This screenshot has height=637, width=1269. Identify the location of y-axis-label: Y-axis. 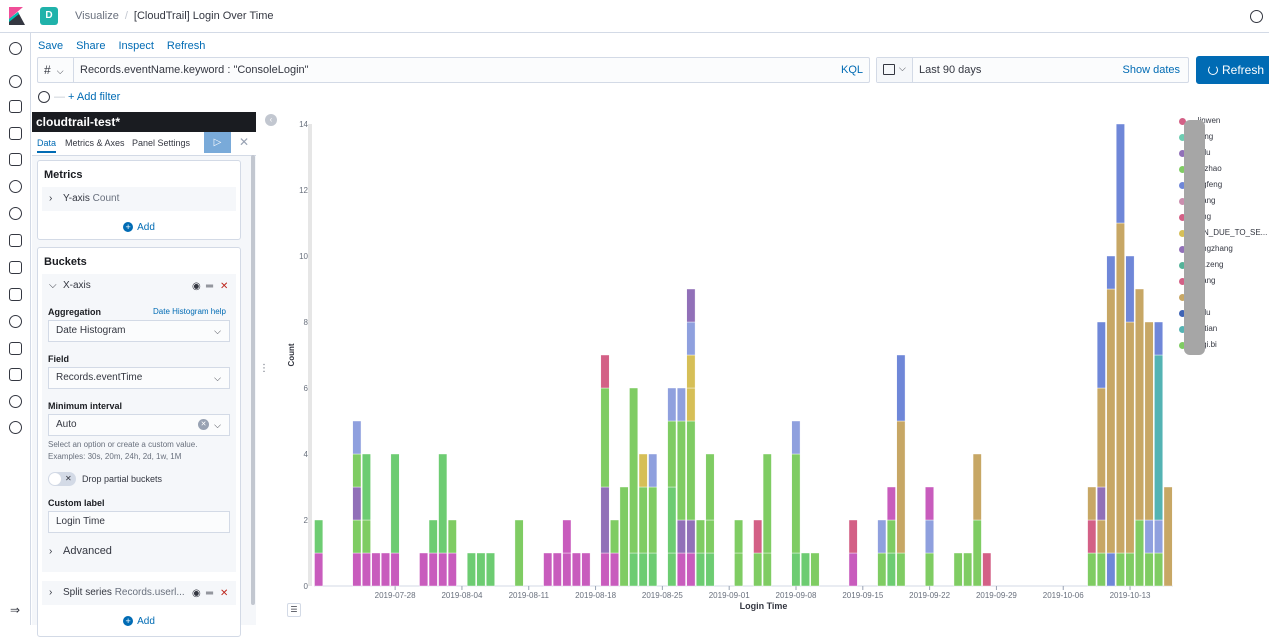
(76, 198).